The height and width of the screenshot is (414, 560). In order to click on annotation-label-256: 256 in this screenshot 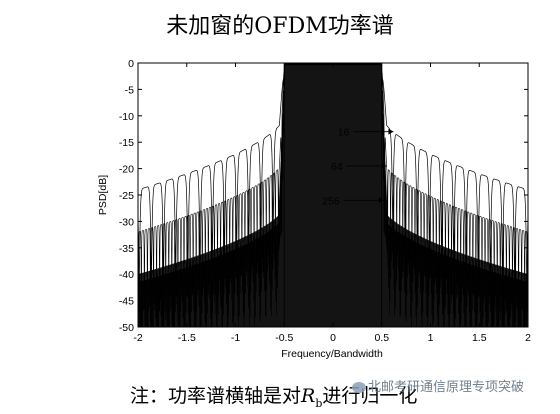, I will do `click(331, 201)`.